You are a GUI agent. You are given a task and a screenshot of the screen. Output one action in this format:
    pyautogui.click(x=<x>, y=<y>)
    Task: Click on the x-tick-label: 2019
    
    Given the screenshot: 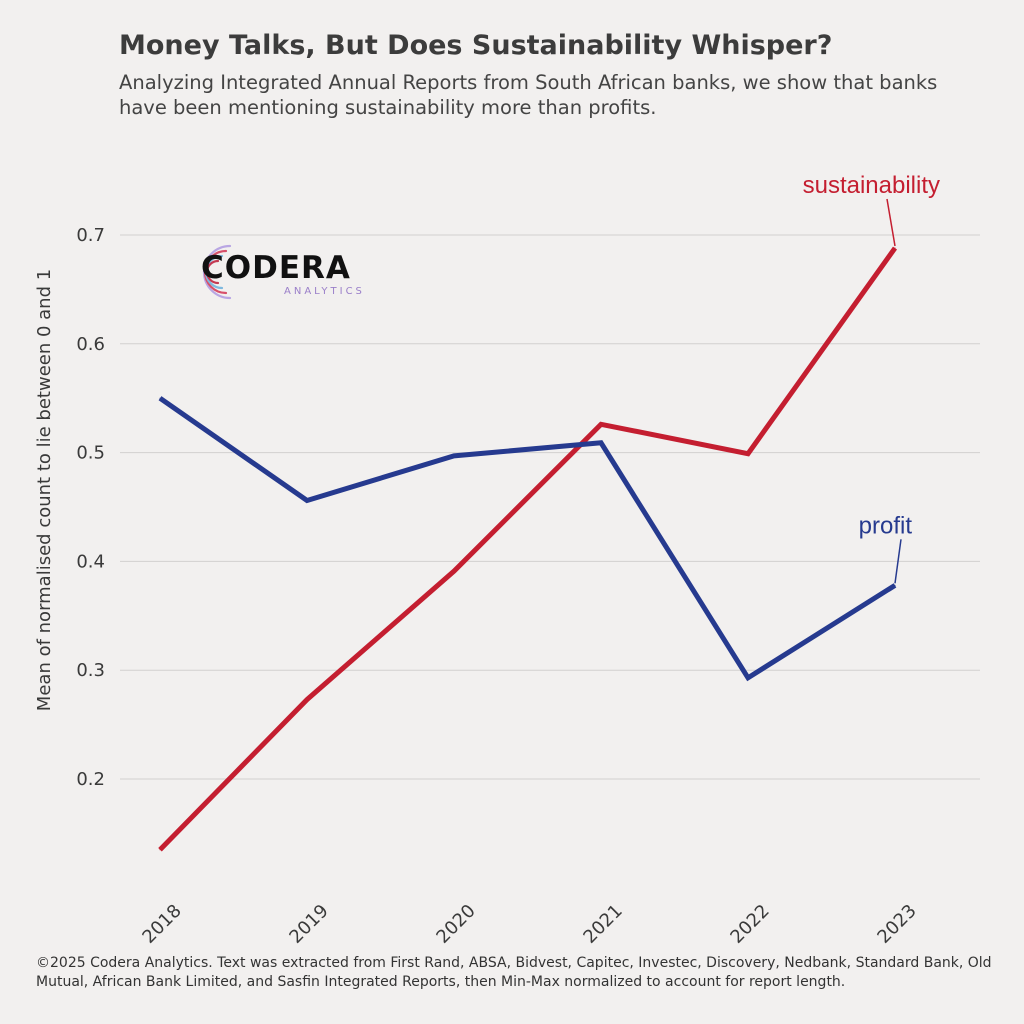 What is the action you would take?
    pyautogui.click(x=308, y=923)
    